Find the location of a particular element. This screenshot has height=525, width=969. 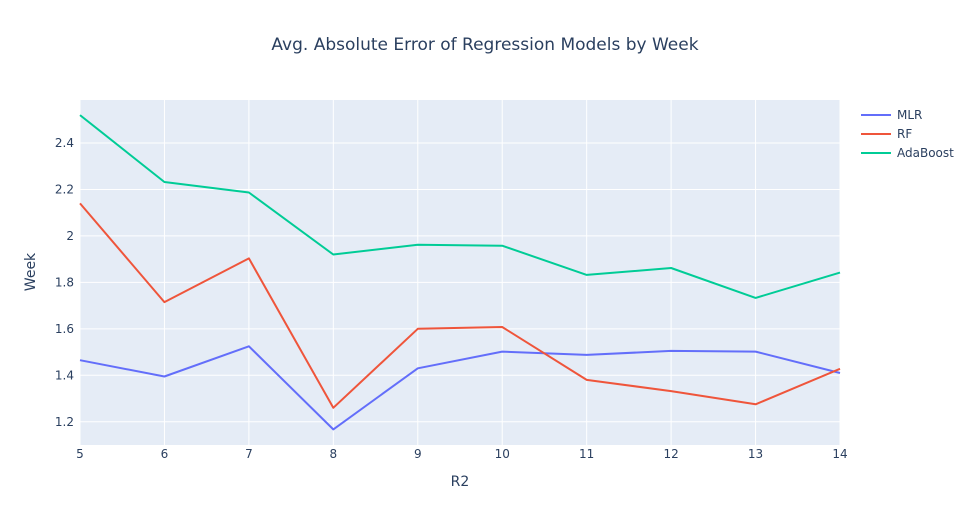

y-tick-label: 2 is located at coordinates (70, 236).